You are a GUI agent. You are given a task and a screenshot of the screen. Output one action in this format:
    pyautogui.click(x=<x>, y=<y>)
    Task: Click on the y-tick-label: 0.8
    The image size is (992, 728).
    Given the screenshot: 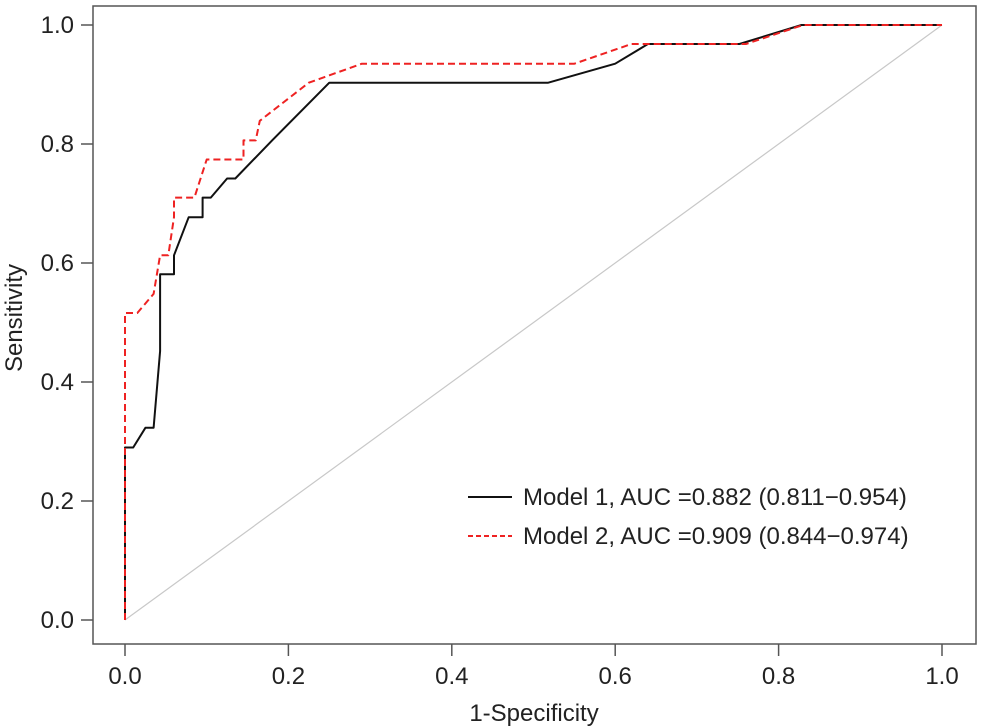 What is the action you would take?
    pyautogui.click(x=57, y=144)
    